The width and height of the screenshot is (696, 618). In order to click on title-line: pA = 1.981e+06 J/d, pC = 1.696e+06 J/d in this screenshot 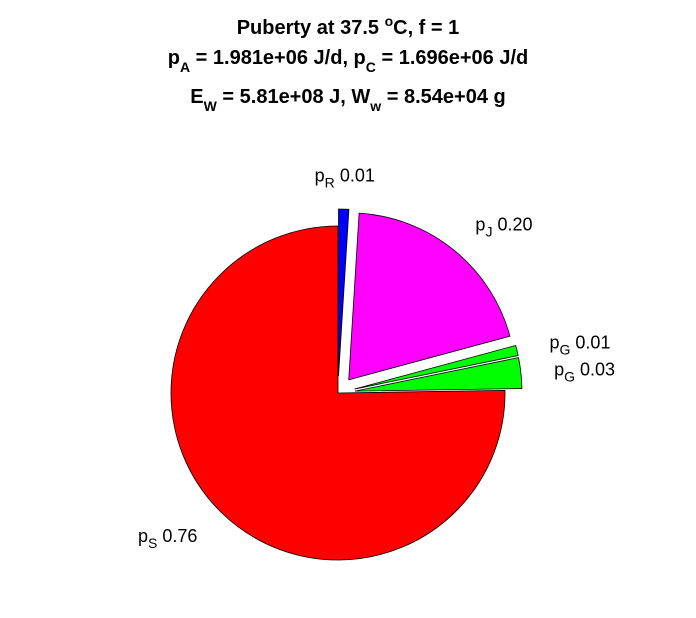, I will do `click(348, 61)`.